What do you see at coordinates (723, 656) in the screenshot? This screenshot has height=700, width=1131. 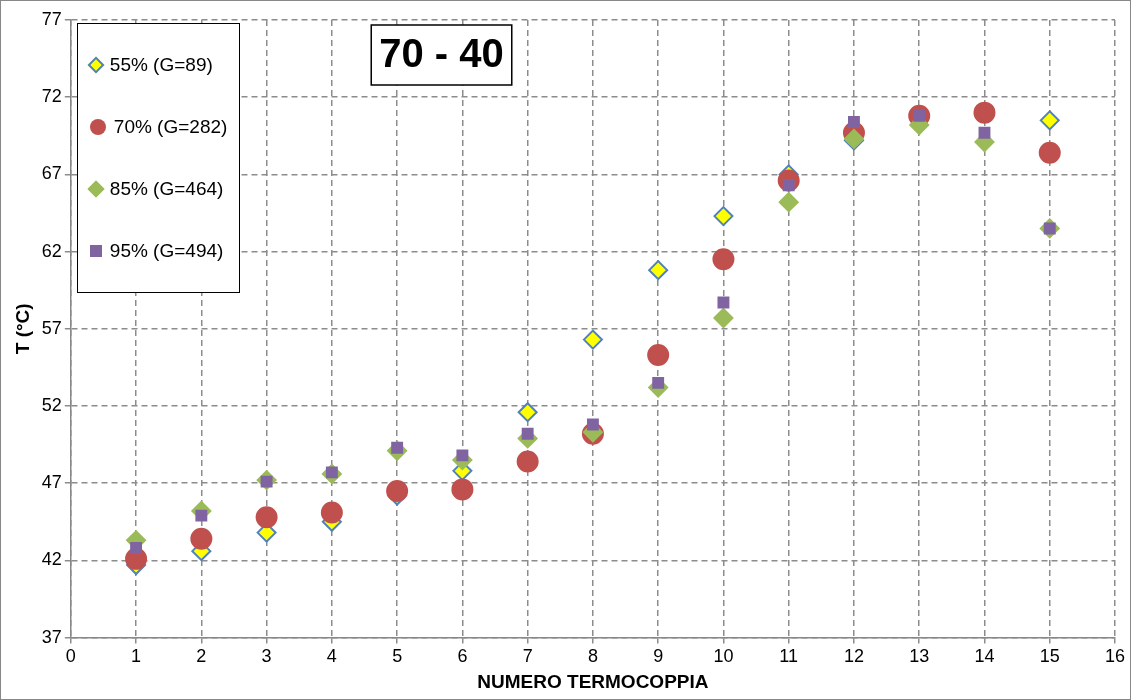 I see `x-tick-label: 10` at bounding box center [723, 656].